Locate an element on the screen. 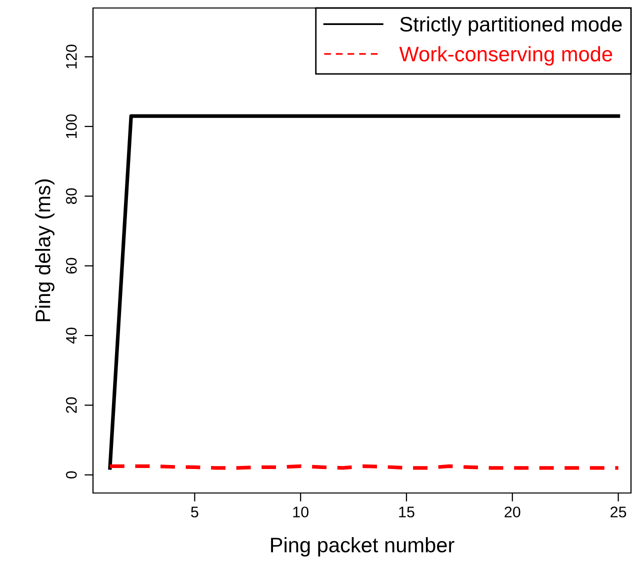 The height and width of the screenshot is (576, 633). y-tick-label: 120 is located at coordinates (71, 56).